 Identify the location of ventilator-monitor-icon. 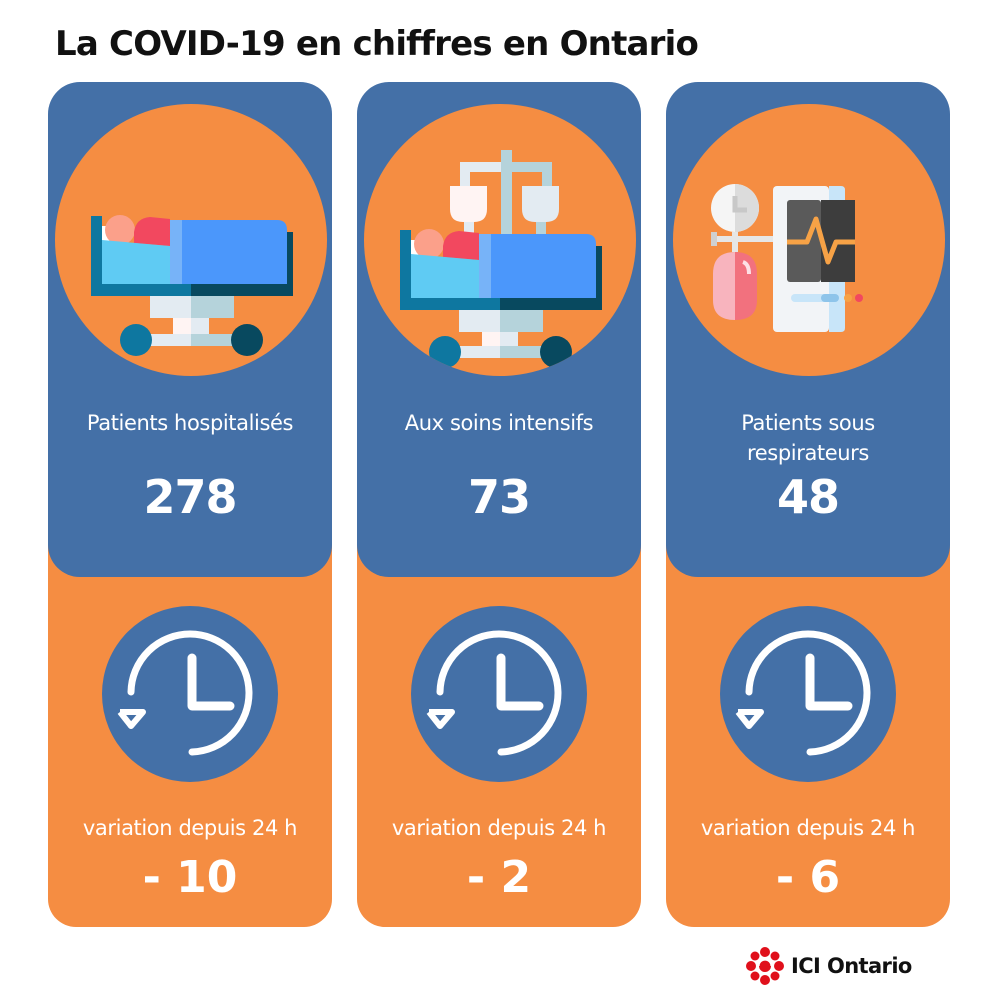
(809, 240).